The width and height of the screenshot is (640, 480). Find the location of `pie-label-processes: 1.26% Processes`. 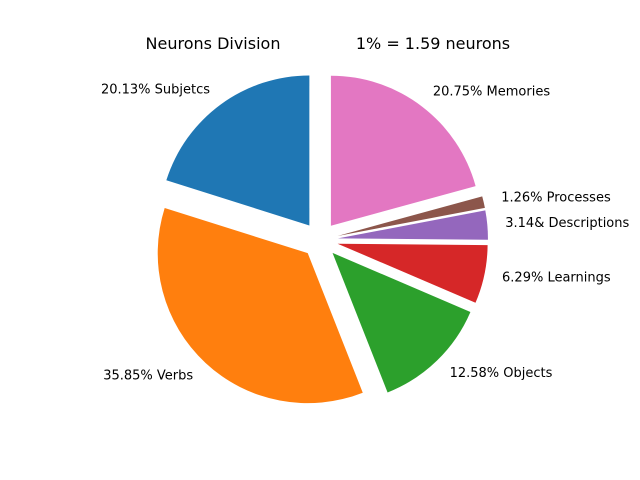

pie-label-processes: 1.26% Processes is located at coordinates (556, 198).